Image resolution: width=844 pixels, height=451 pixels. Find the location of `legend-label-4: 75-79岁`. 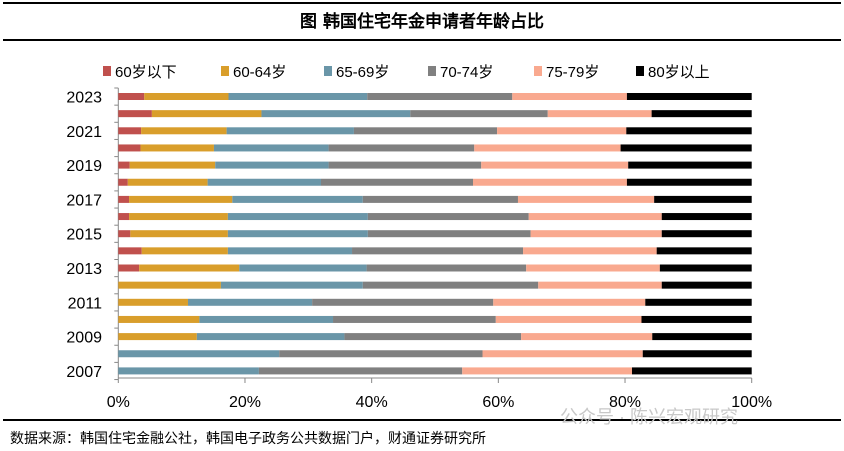

legend-label-4: 75-79岁 is located at coordinates (572, 72).